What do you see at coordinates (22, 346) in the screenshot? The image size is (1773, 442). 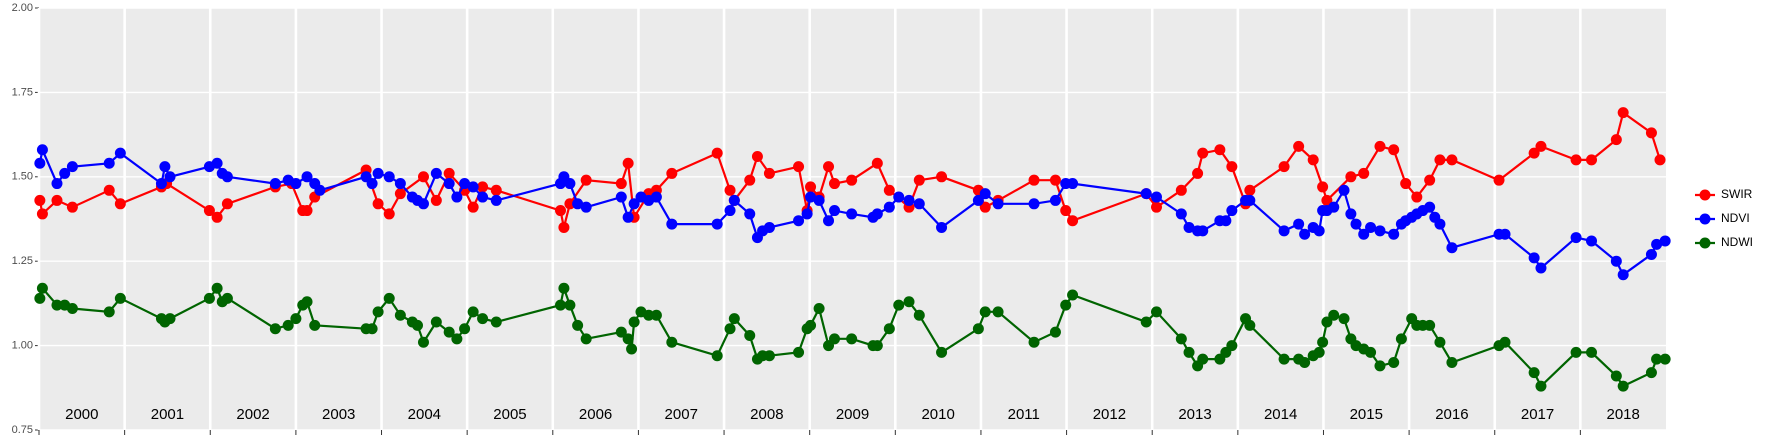 I see `y-tick-label: 1.00` at bounding box center [22, 346].